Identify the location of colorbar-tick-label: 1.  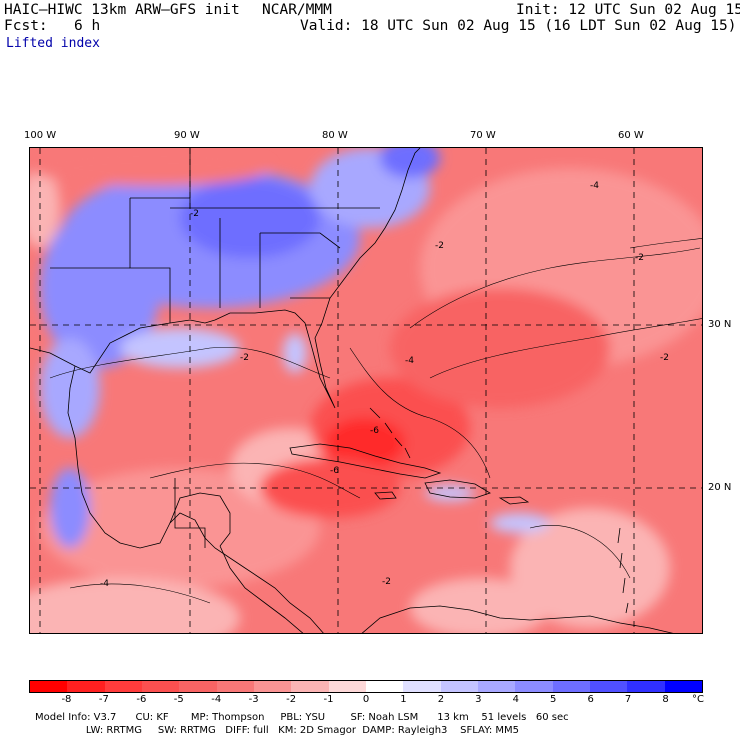
(403, 699).